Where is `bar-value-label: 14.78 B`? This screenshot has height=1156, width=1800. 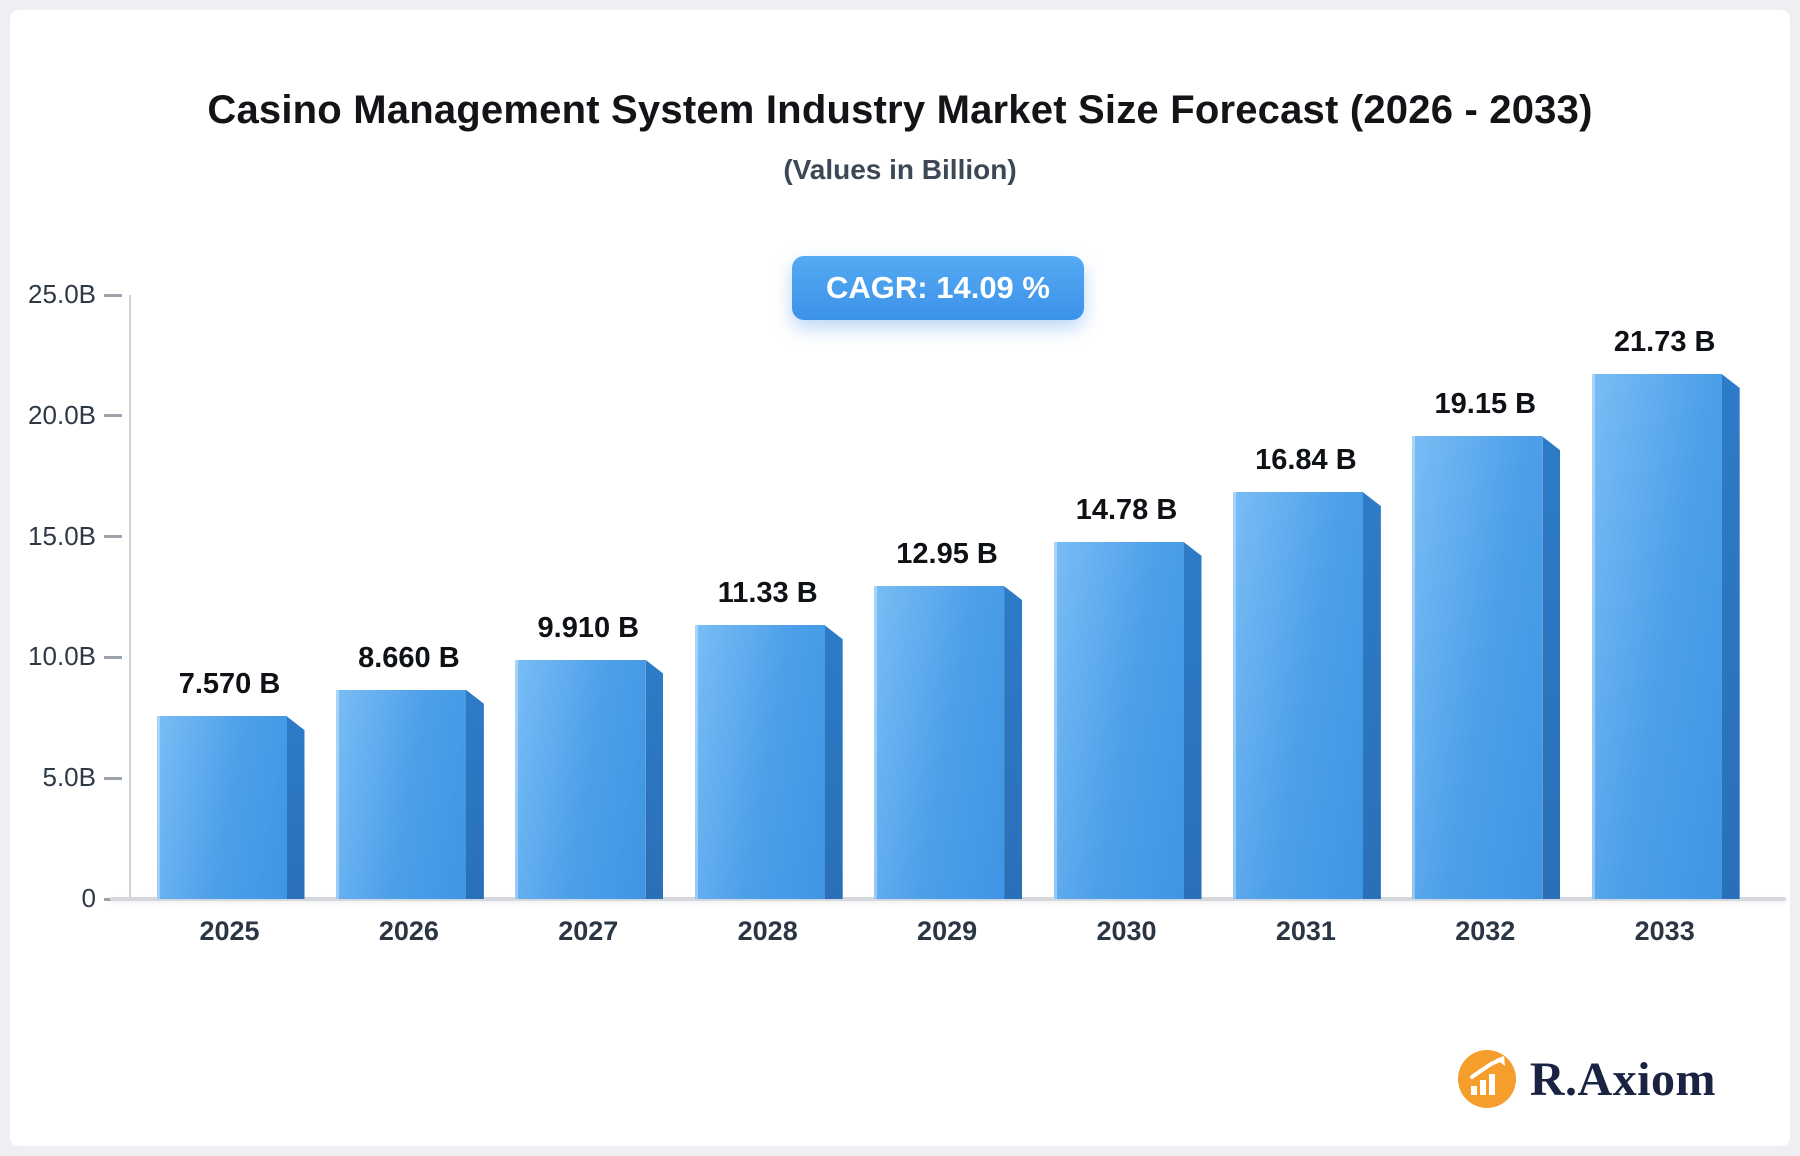 bar-value-label: 14.78 B is located at coordinates (1126, 509).